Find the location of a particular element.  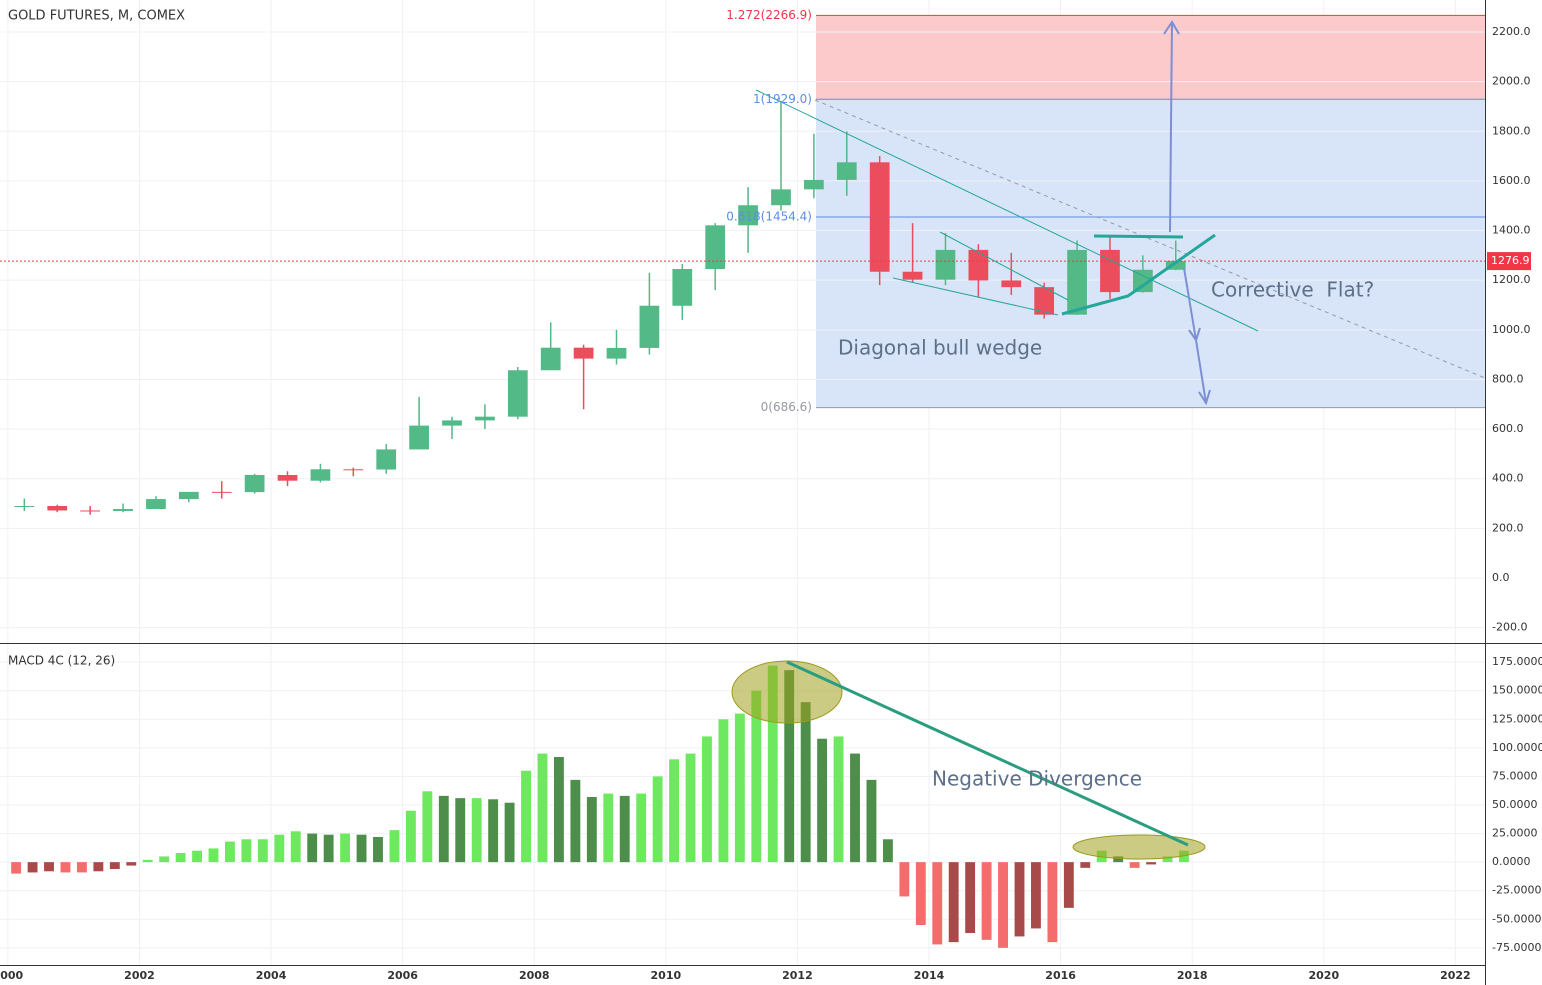

fib-label: 0.618(1454.4) is located at coordinates (769, 217).